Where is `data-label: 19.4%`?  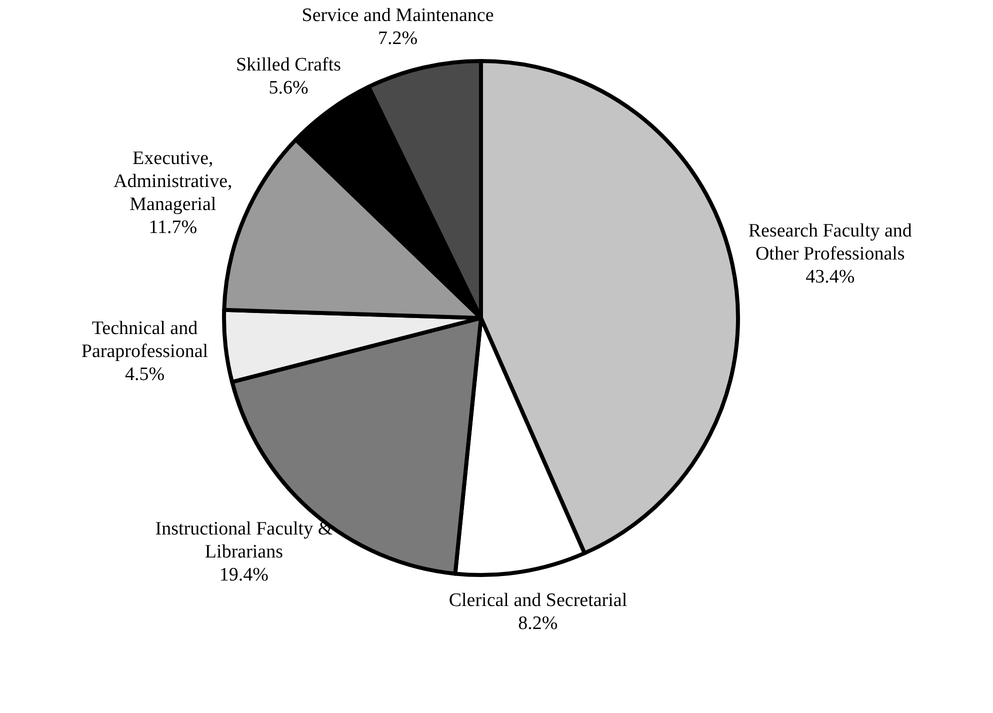 data-label: 19.4% is located at coordinates (244, 575).